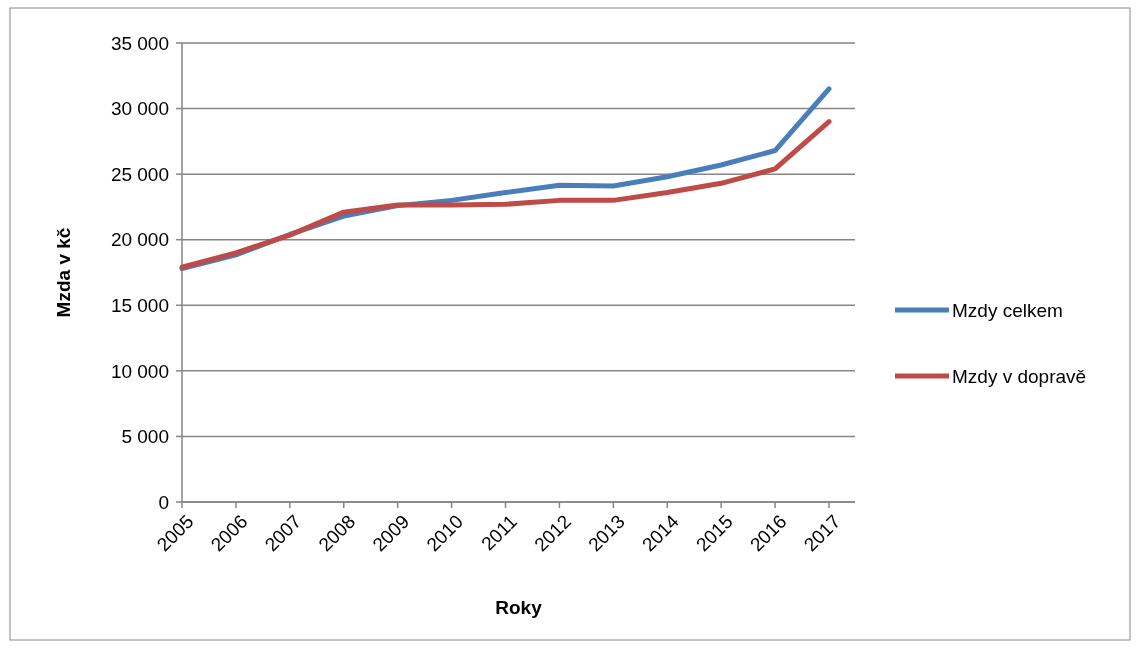  Describe the element at coordinates (1019, 376) in the screenshot. I see `legend-label: Mzdy v dopravě` at that location.